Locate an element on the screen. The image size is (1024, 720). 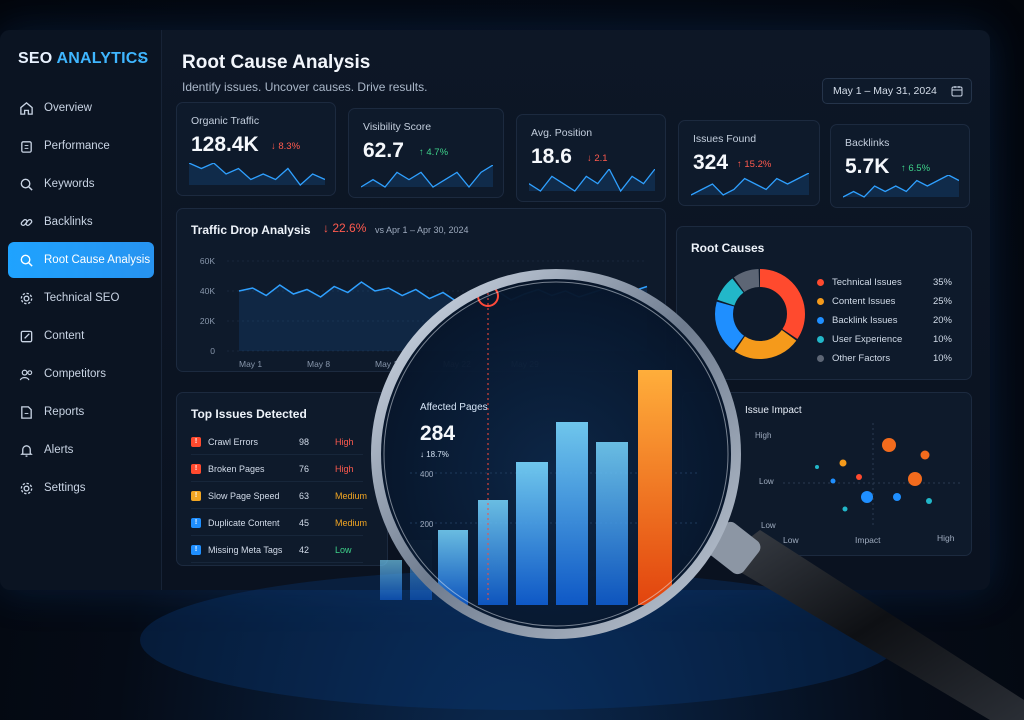
x-tick-label: May 22 is located at coordinates (457, 364).